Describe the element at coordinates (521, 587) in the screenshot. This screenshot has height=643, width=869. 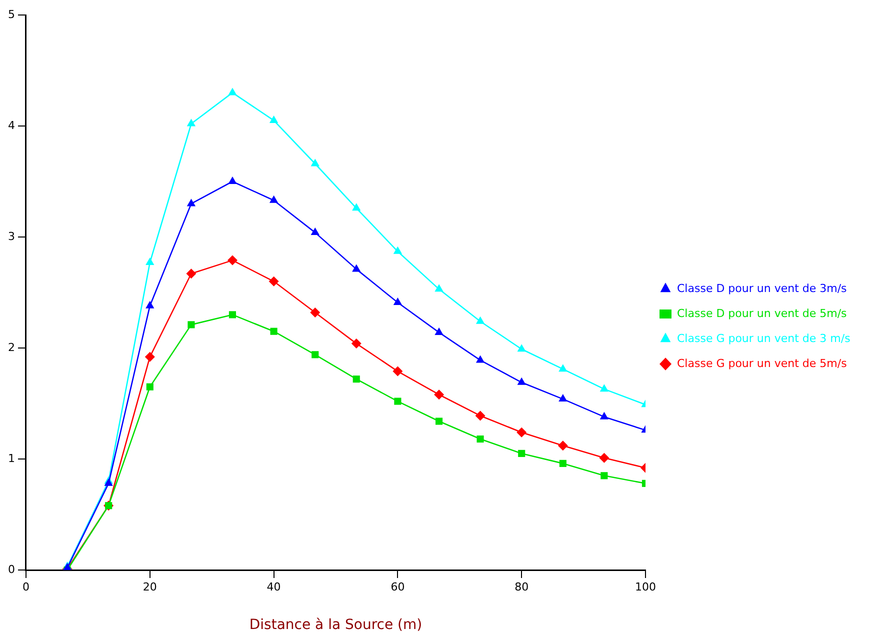
I see `x-tick-label: 80` at that location.